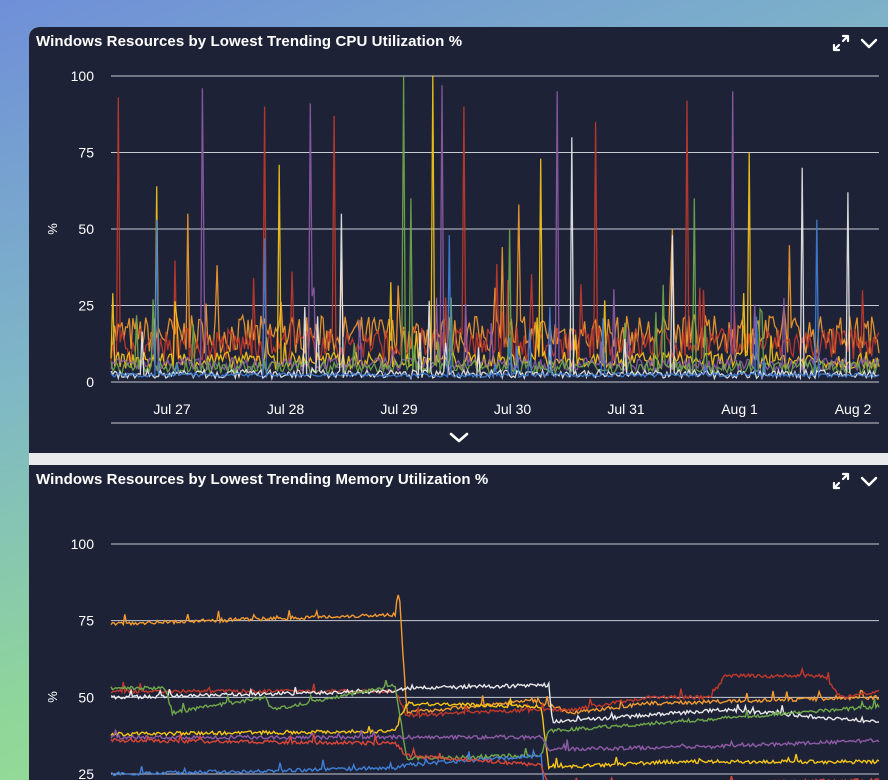 This screenshot has height=780, width=888. What do you see at coordinates (83, 544) in the screenshot?
I see `mem-y-tick-label: 100` at bounding box center [83, 544].